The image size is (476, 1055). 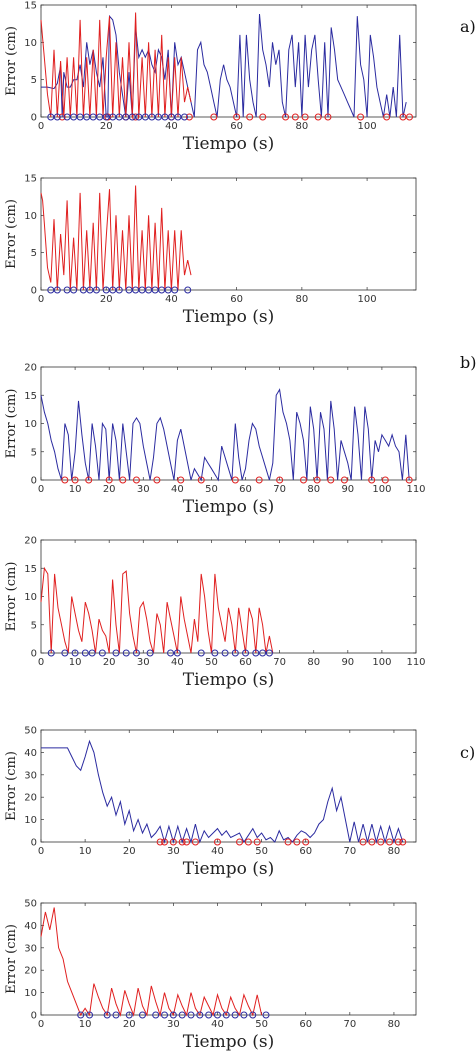 What do you see at coordinates (34, 1016) in the screenshot?
I see `y-tick-label: 0` at bounding box center [34, 1016].